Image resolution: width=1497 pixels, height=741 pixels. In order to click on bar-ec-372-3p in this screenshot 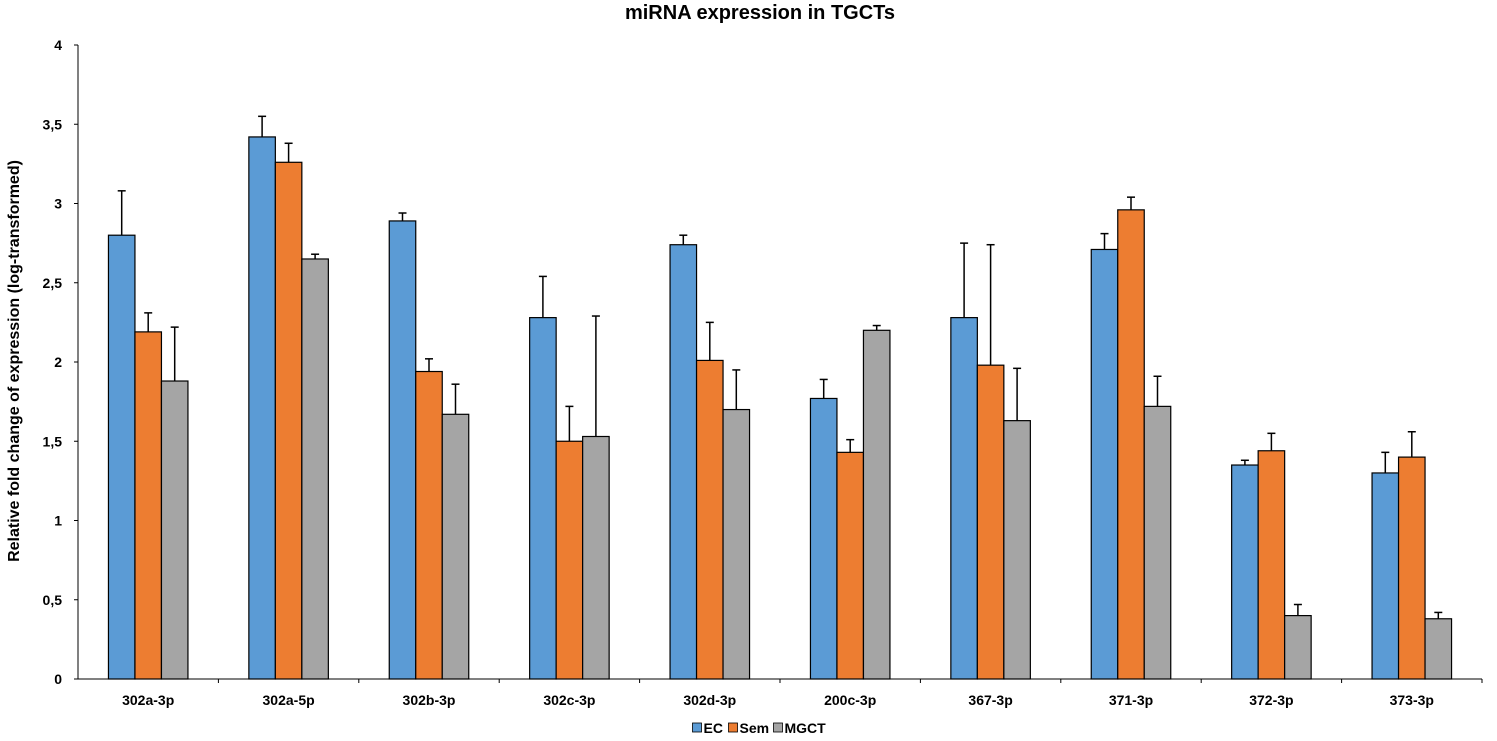, I will do `click(1245, 572)`.